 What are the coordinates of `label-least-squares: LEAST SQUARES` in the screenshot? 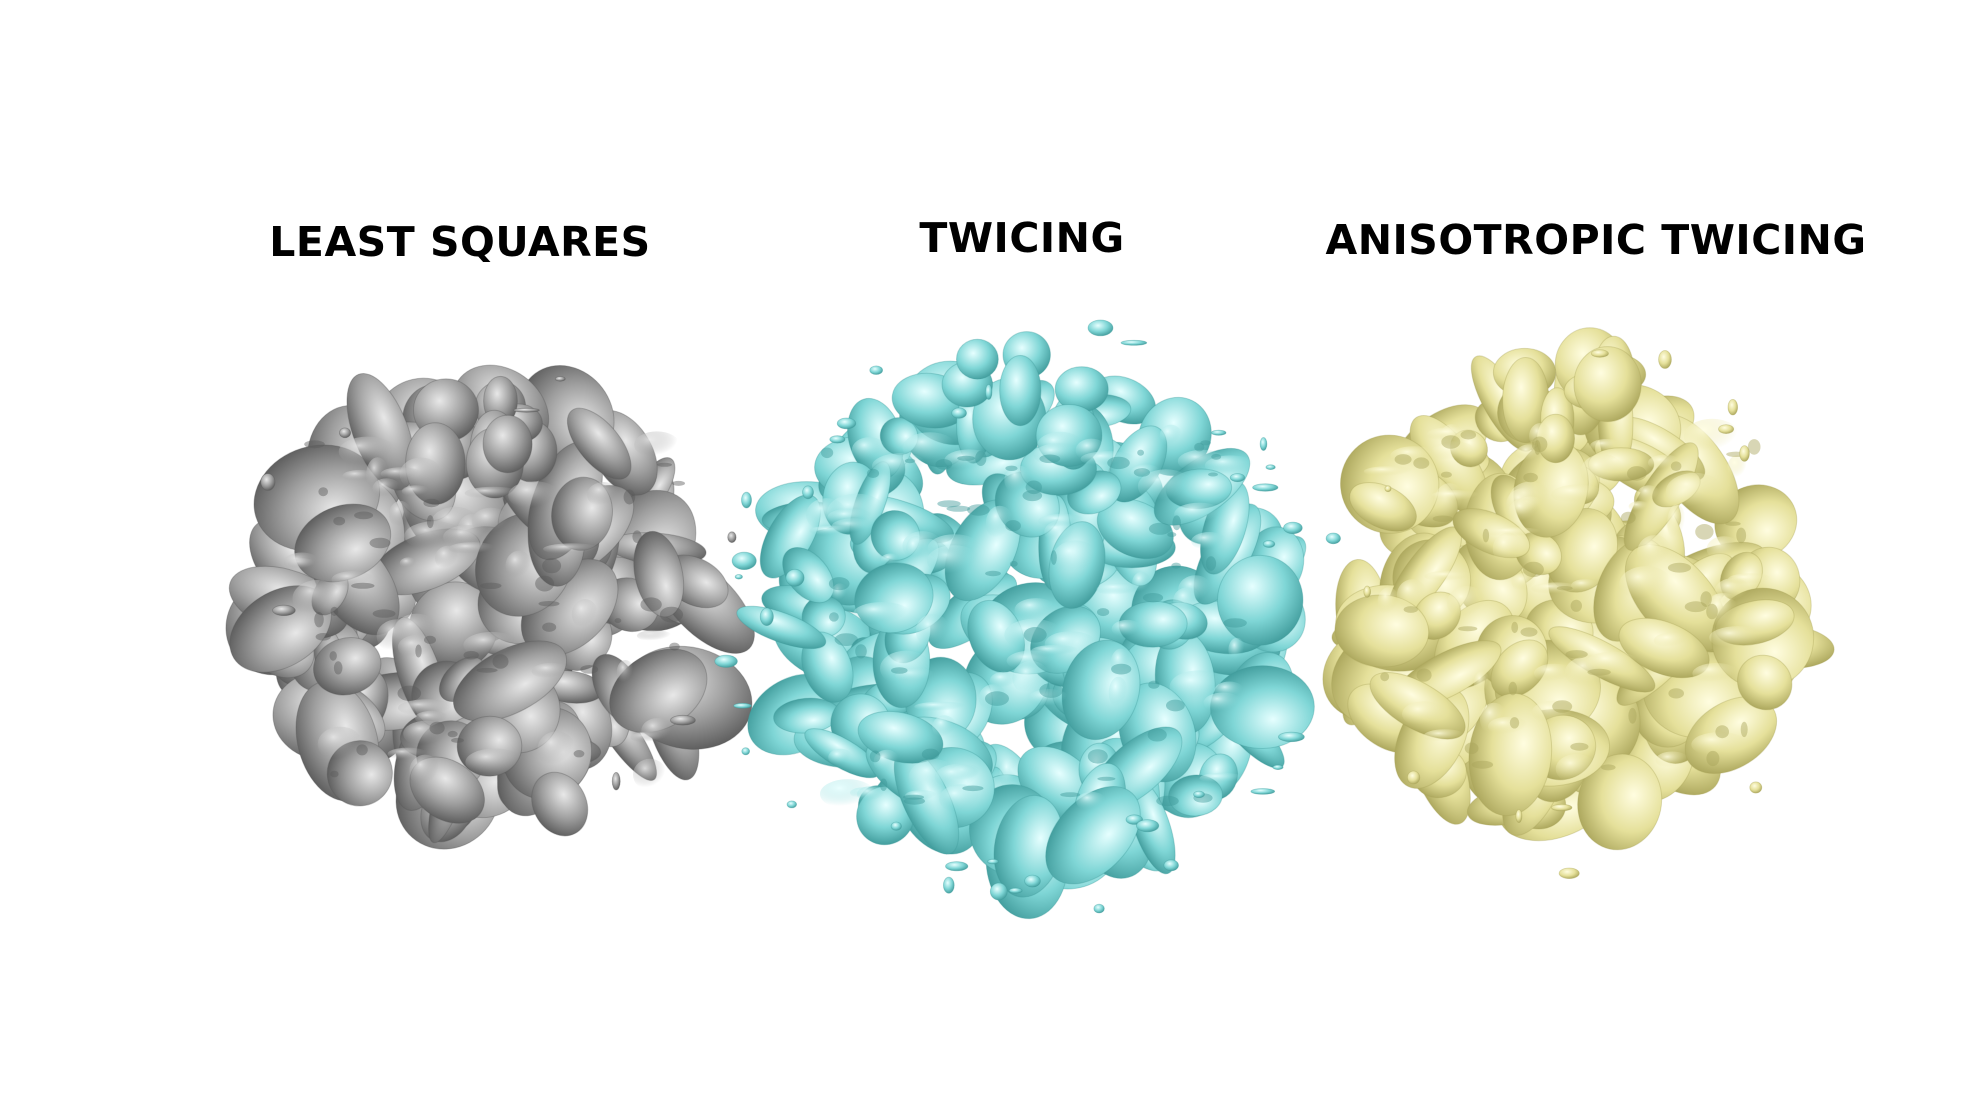 It's located at (460, 242).